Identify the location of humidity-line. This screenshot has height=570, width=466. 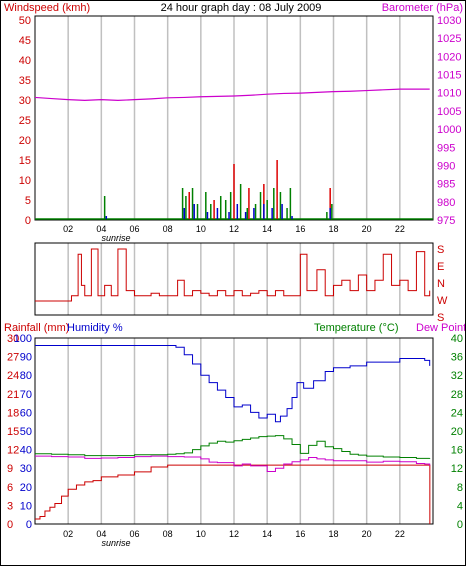
(233, 383).